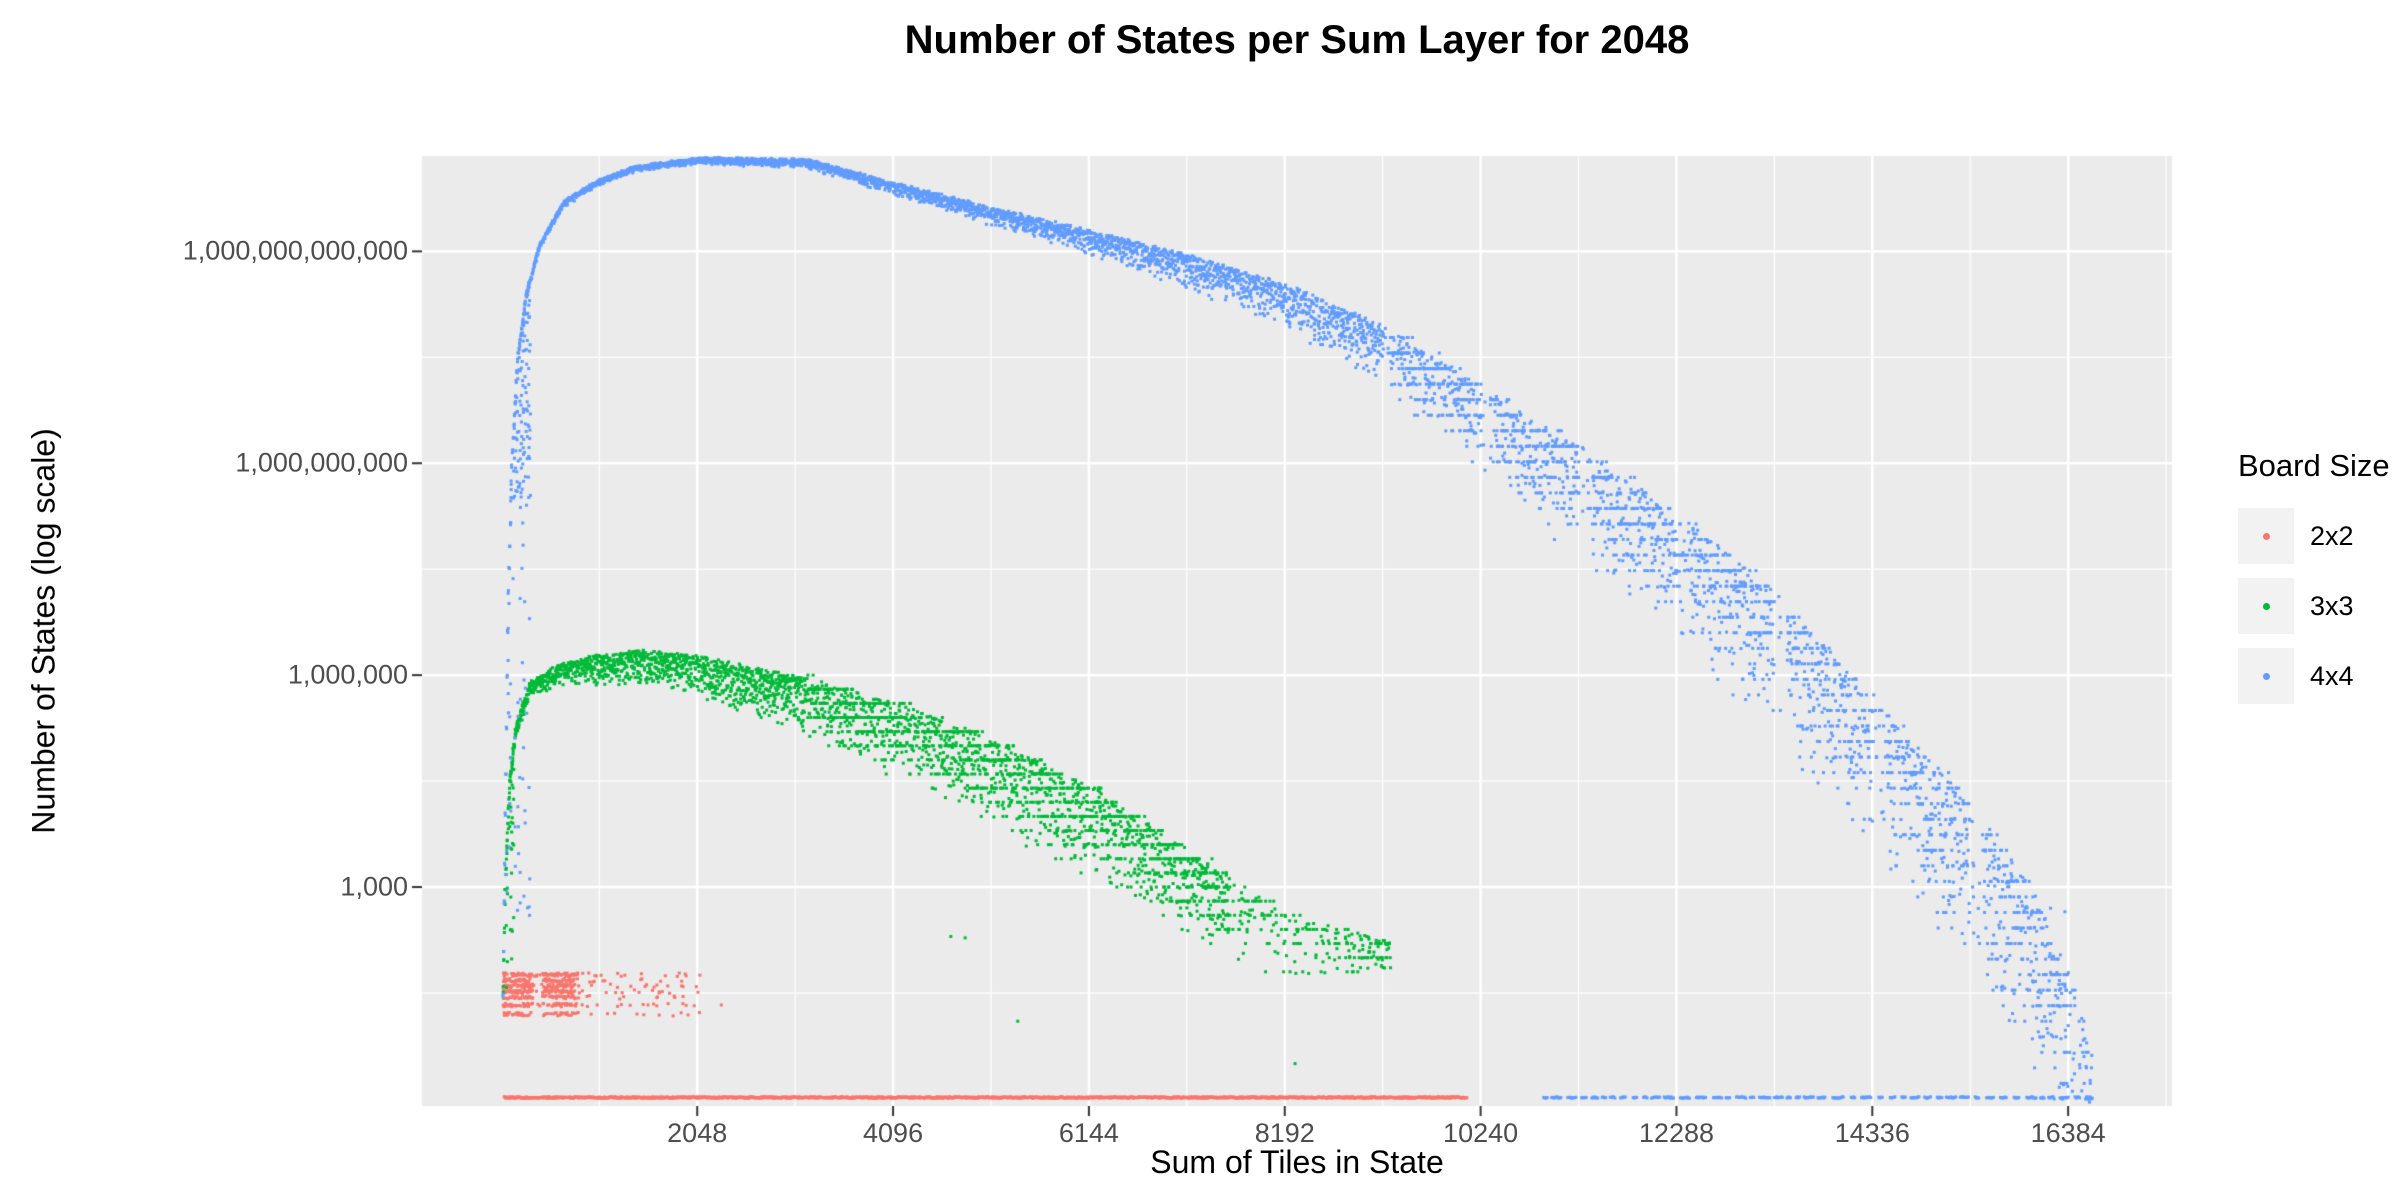 This screenshot has width=2400, height=1200. Describe the element at coordinates (893, 1133) in the screenshot. I see `x-tick-label: 4096` at that location.